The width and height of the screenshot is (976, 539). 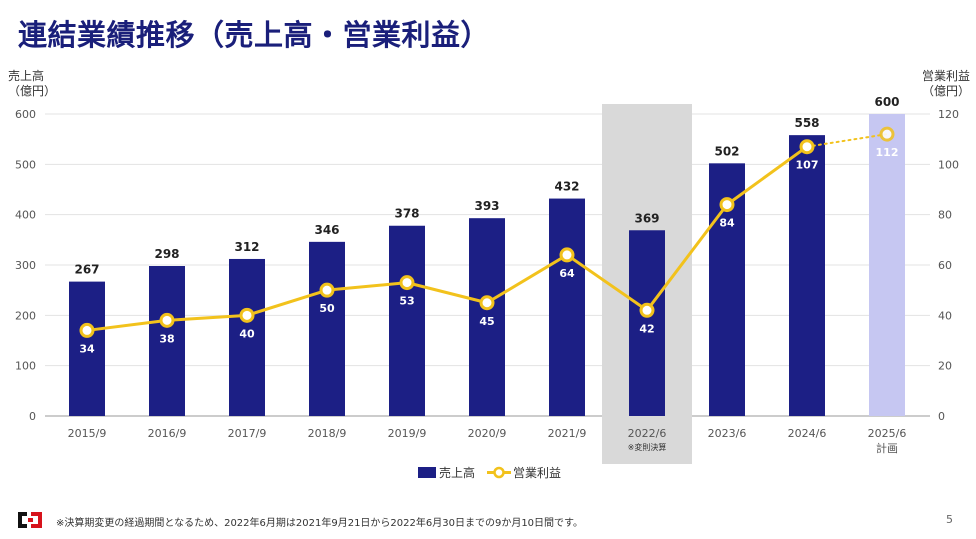 I want to click on right-axis-title-line2: （億円）, so click(x=946, y=91).